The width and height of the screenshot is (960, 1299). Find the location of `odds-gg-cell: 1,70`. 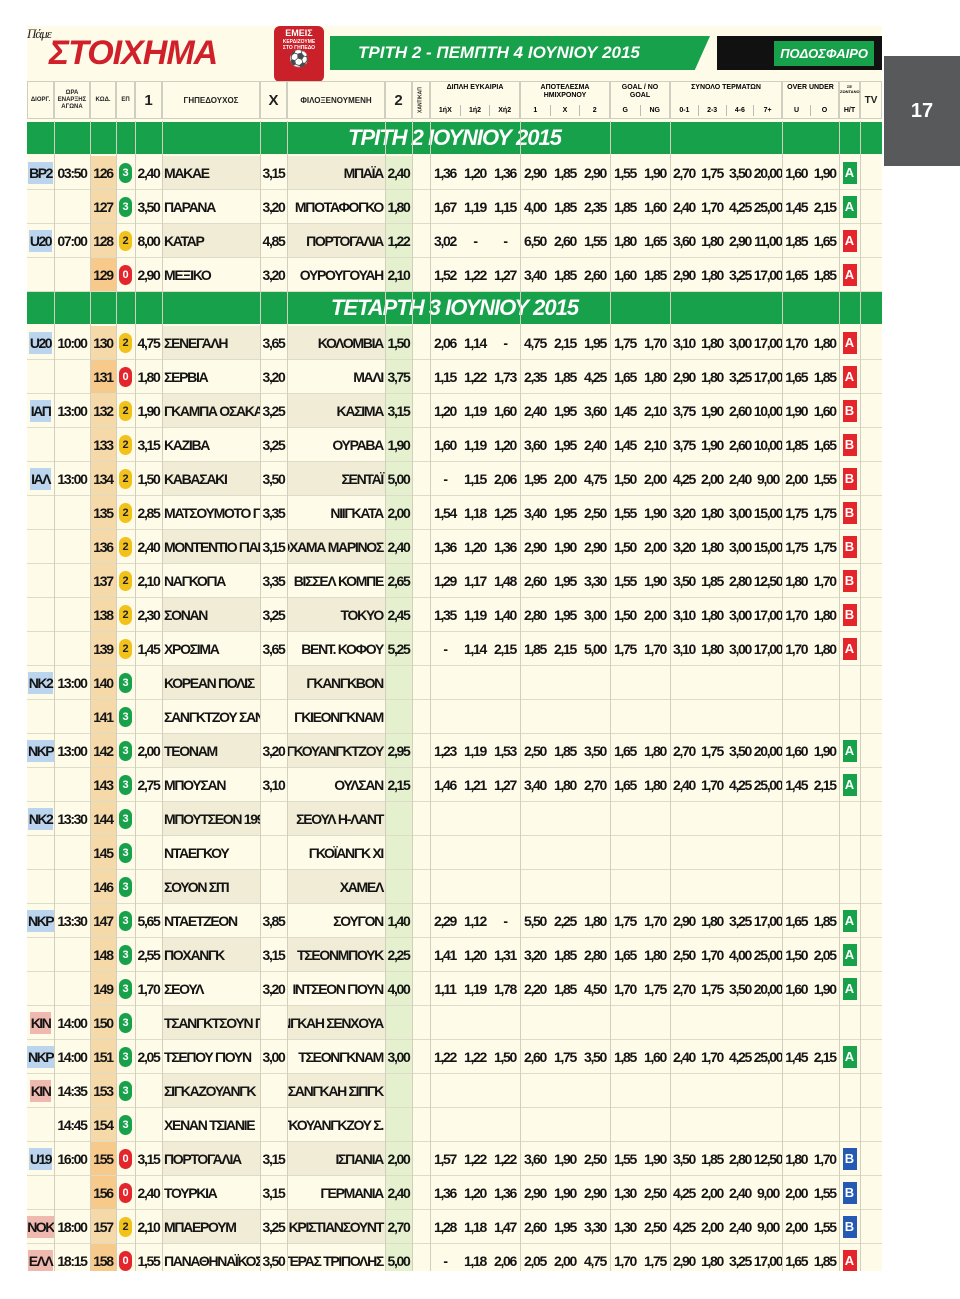

odds-gg-cell: 1,70 is located at coordinates (625, 988).